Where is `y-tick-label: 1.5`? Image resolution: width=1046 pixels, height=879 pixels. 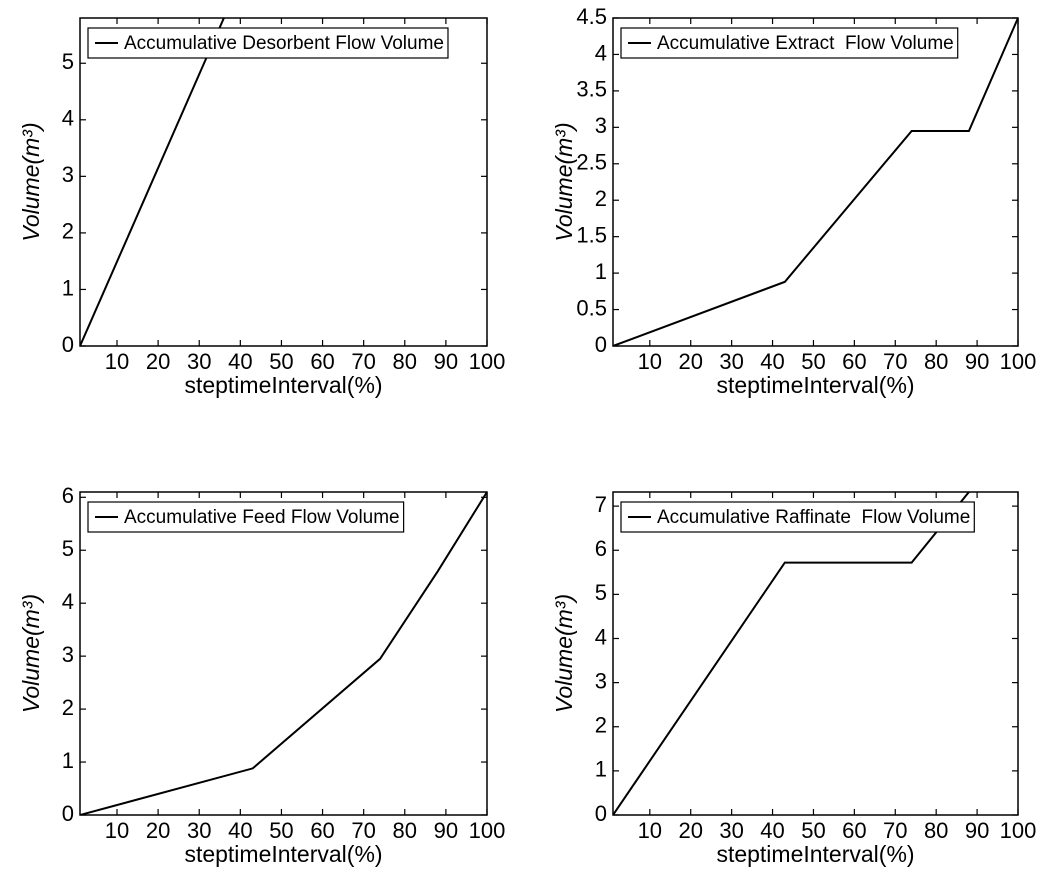
y-tick-label: 1.5 is located at coordinates (591, 234).